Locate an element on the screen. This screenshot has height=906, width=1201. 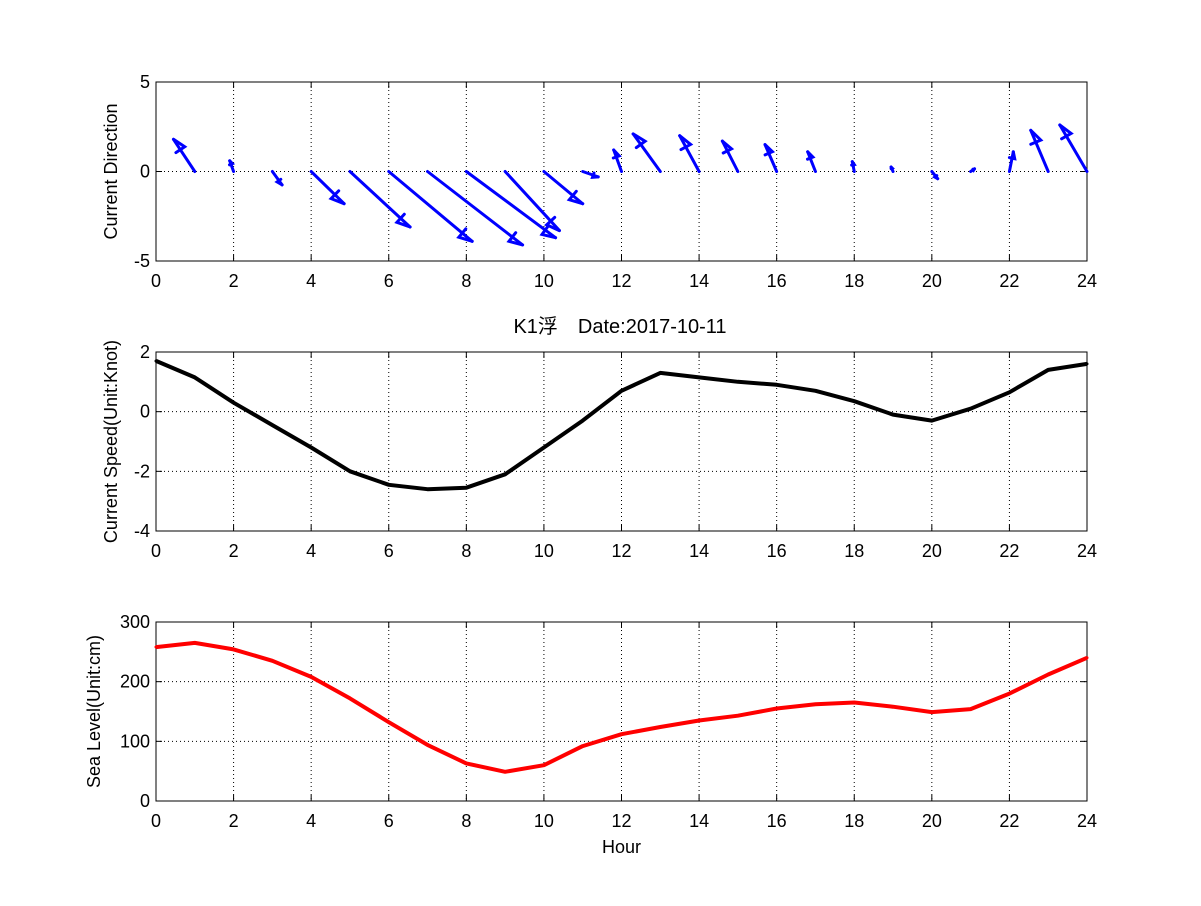
x-tick-label: 20 is located at coordinates (932, 821).